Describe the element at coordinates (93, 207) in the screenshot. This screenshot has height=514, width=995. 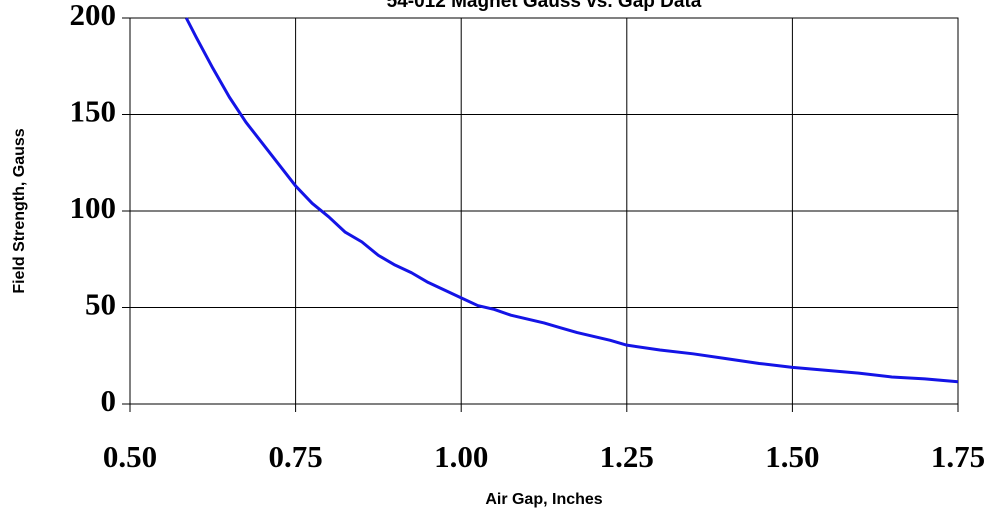
I see `y-tick-label: 100` at that location.